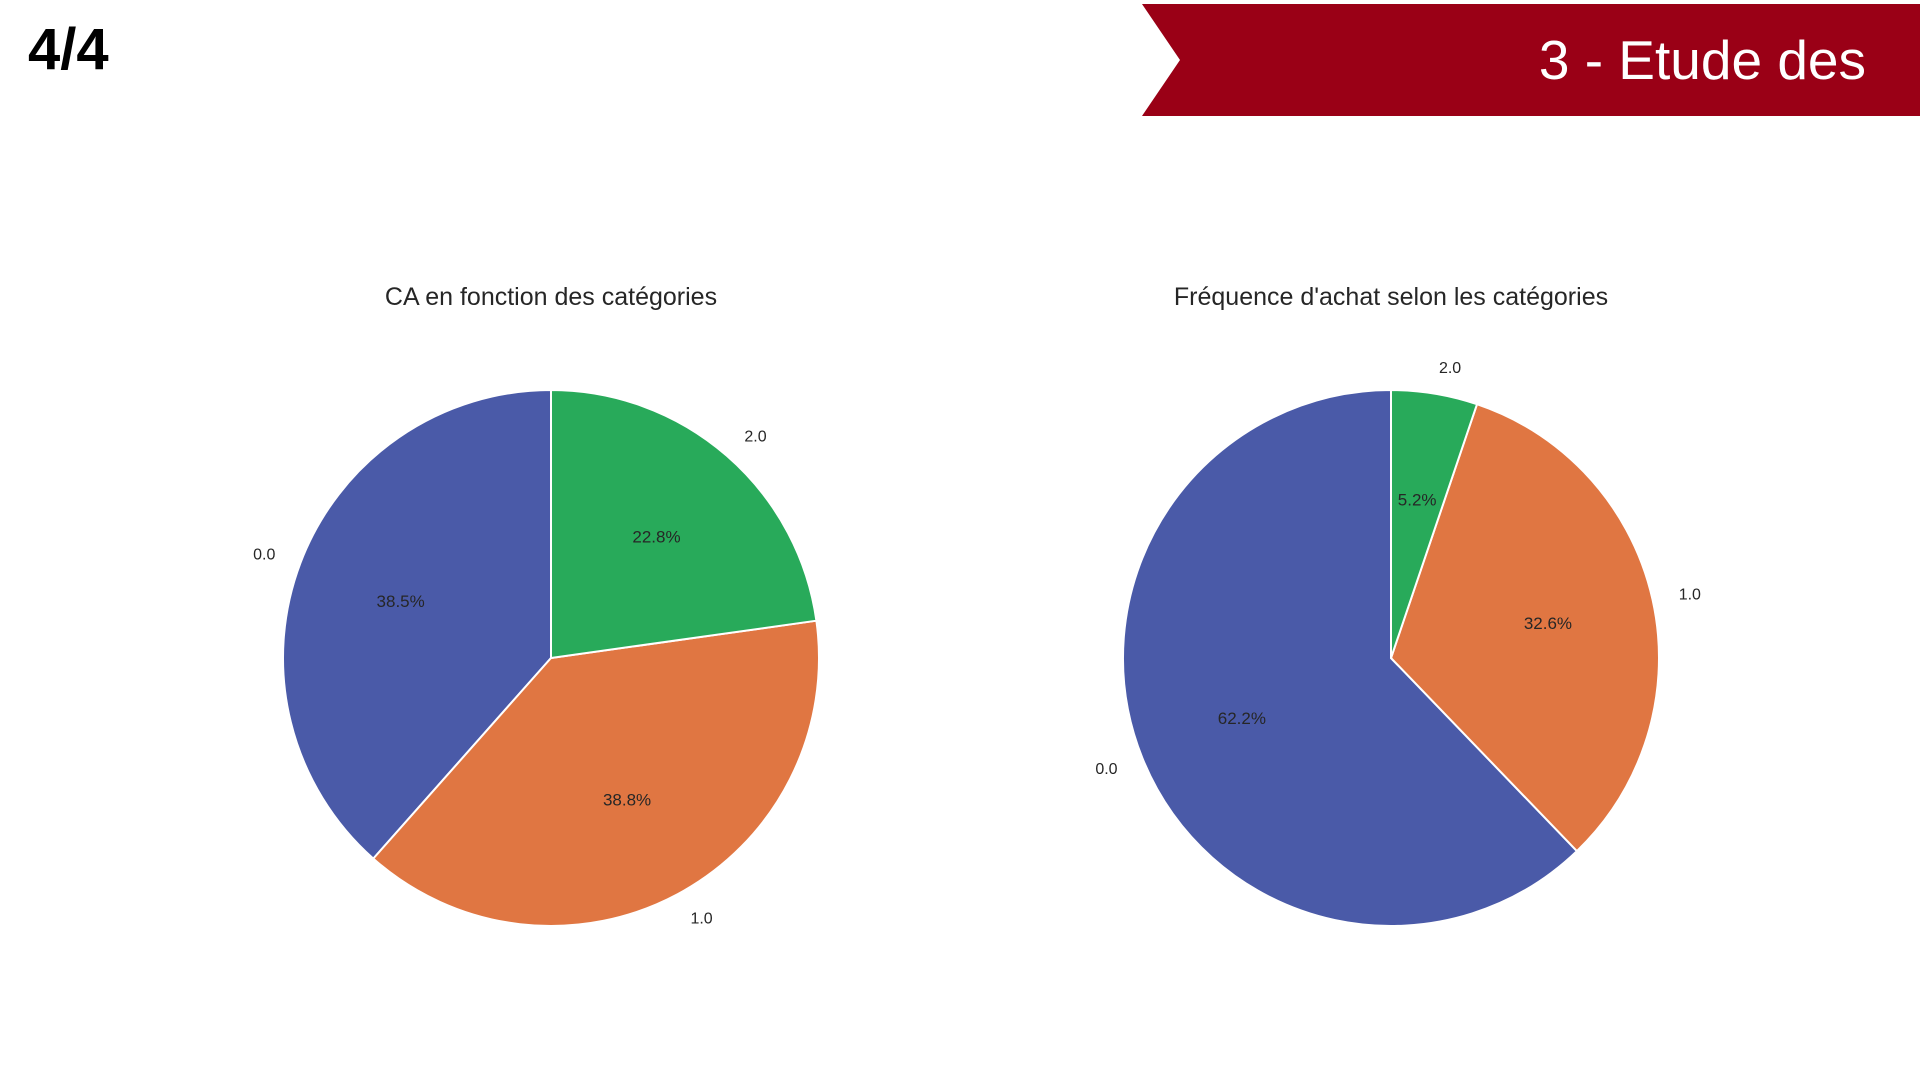 The image size is (1920, 1080). I want to click on page-counter: 4/4, so click(68, 49).